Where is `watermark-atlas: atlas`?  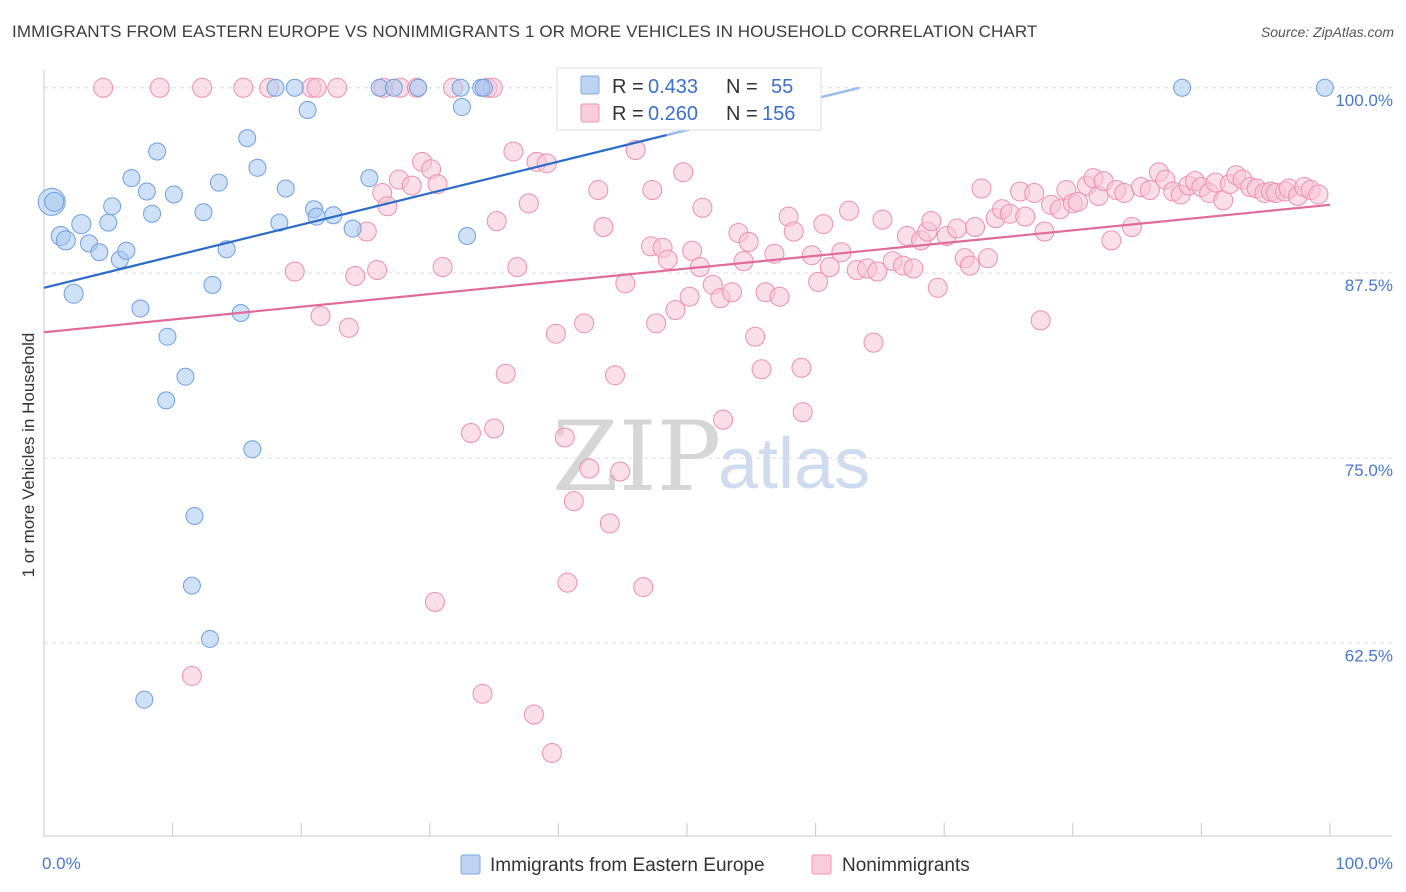 watermark-atlas: atlas is located at coordinates (794, 464).